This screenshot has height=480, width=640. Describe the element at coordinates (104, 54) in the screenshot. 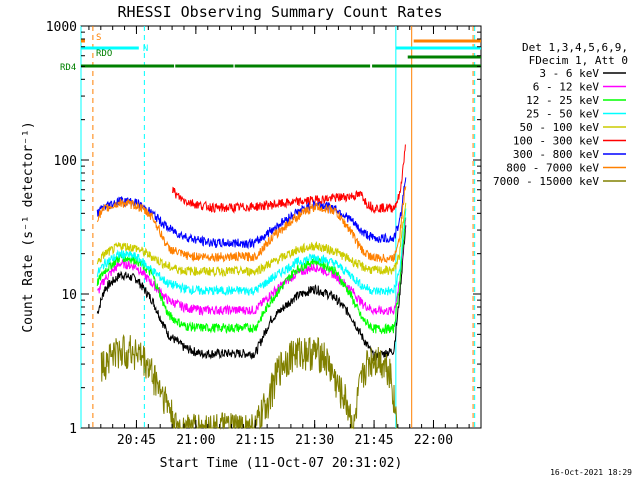

I see `state-label-rdo: RDO` at that location.